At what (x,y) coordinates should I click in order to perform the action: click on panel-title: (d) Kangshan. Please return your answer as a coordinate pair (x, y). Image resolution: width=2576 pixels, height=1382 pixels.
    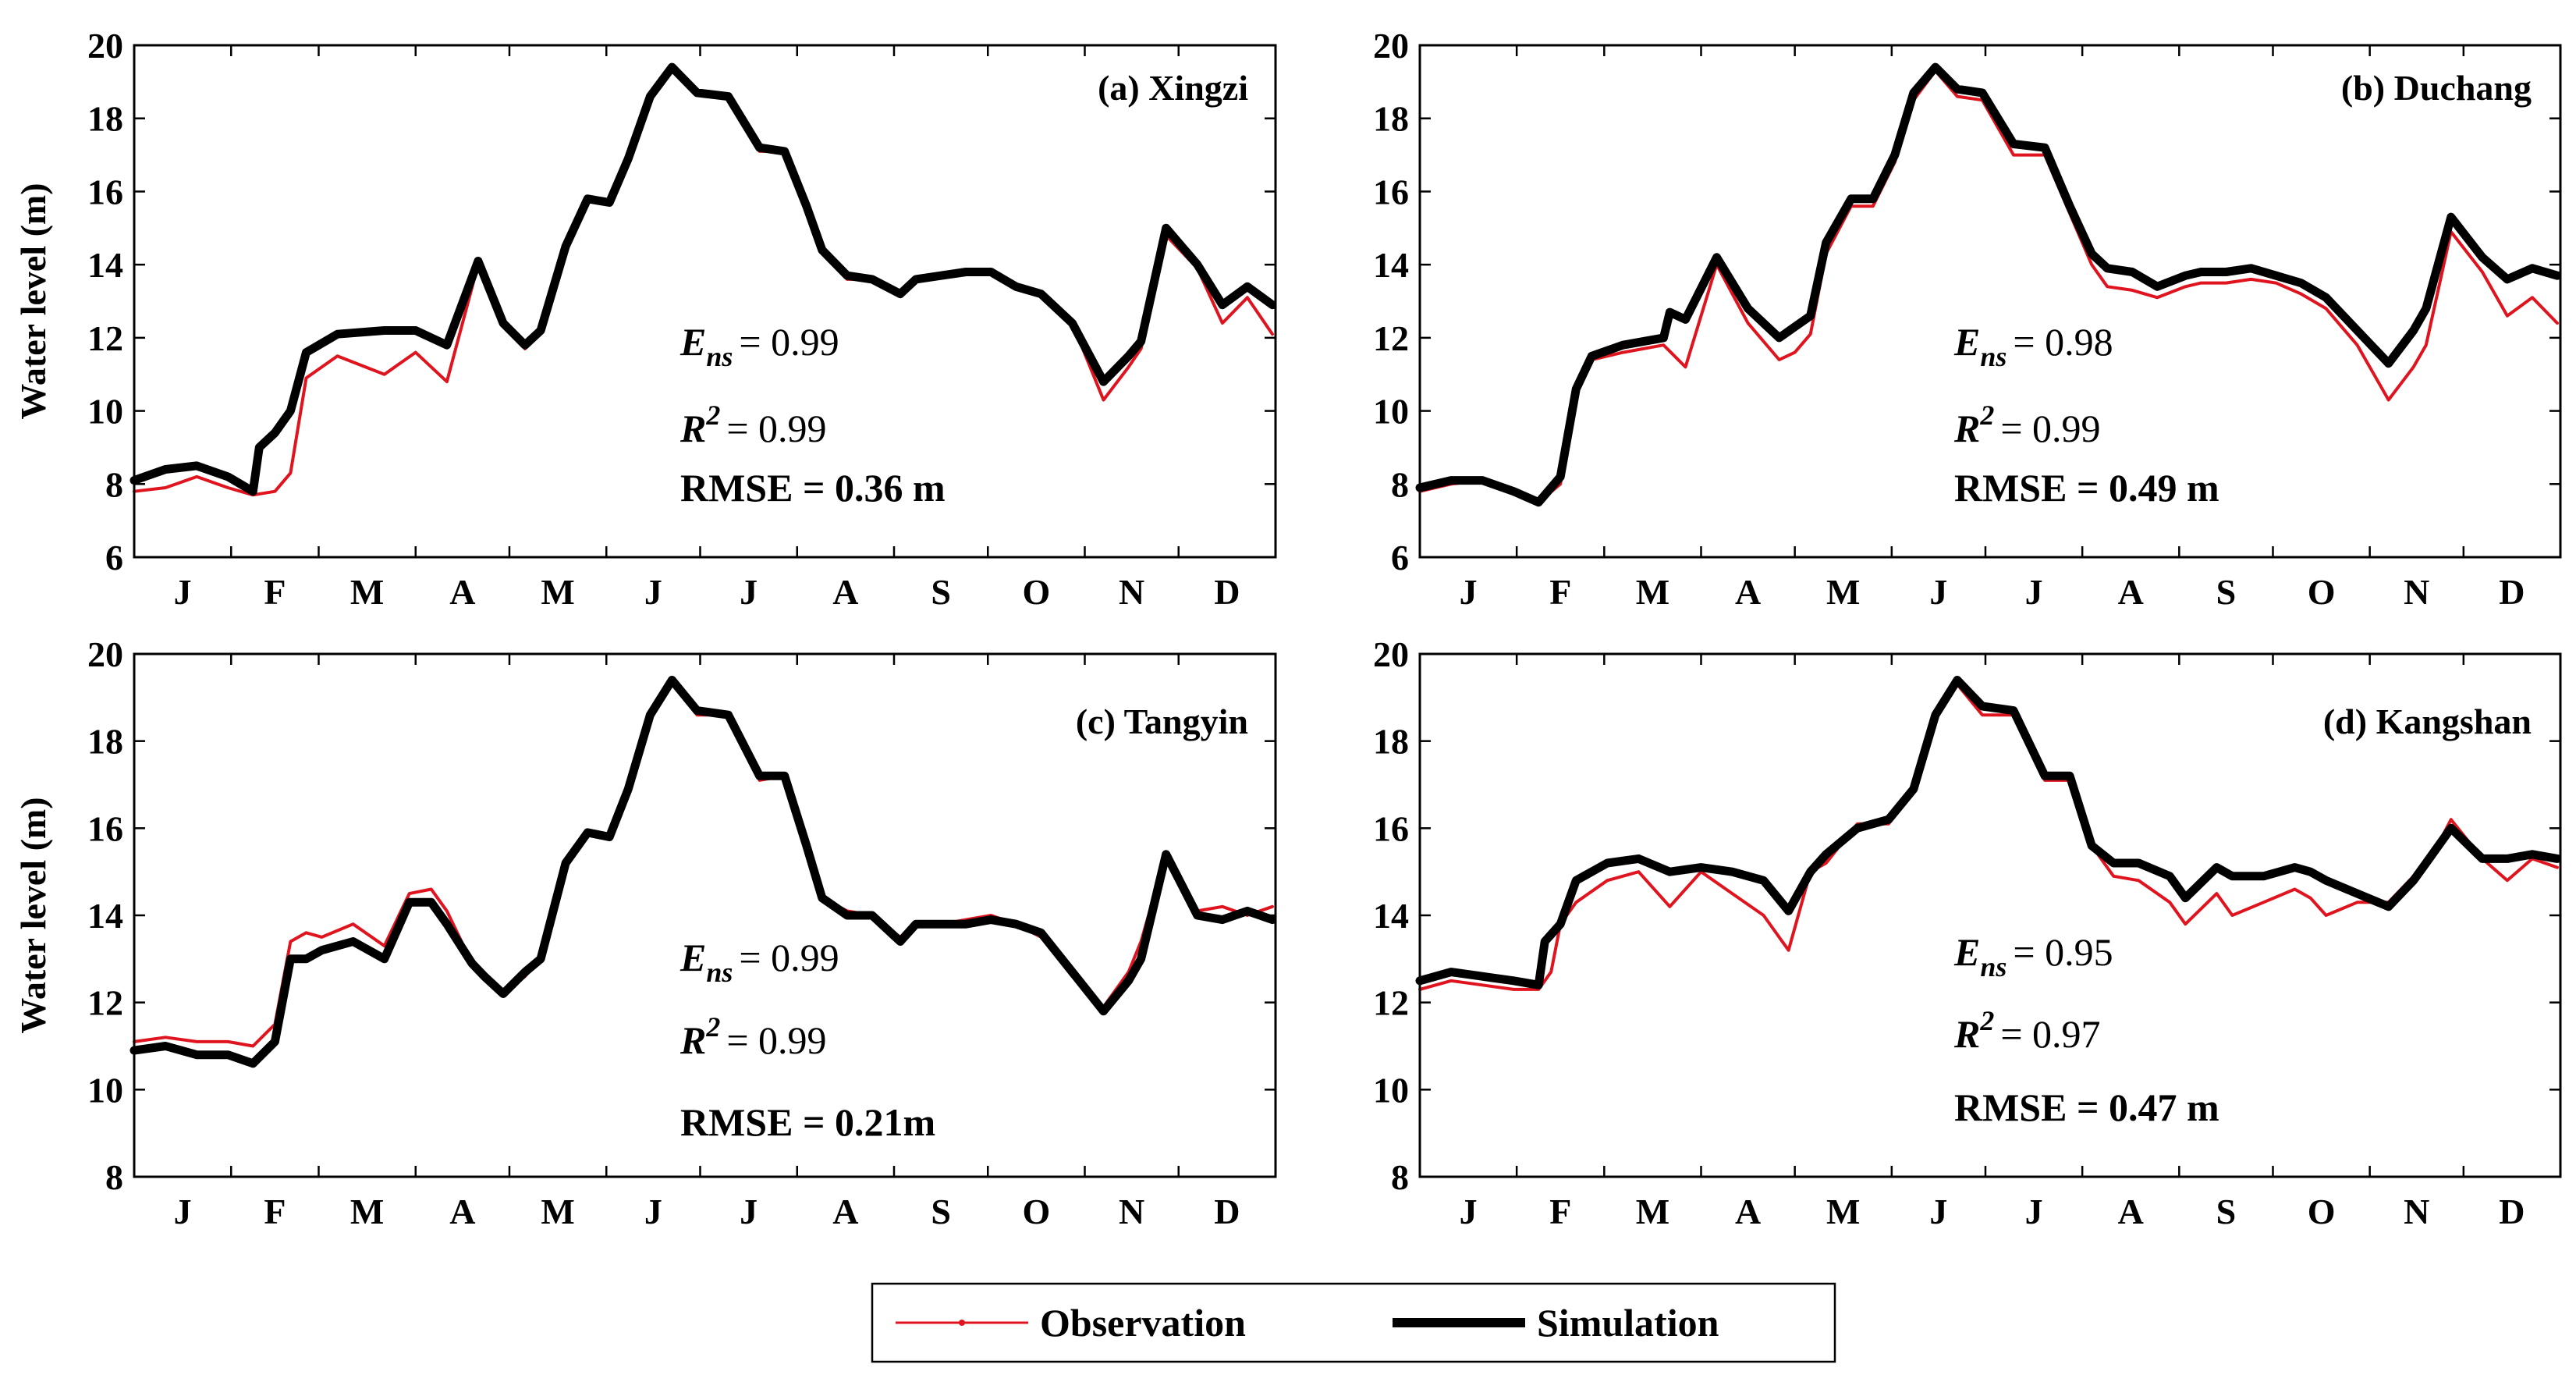
    Looking at the image, I should click on (2427, 721).